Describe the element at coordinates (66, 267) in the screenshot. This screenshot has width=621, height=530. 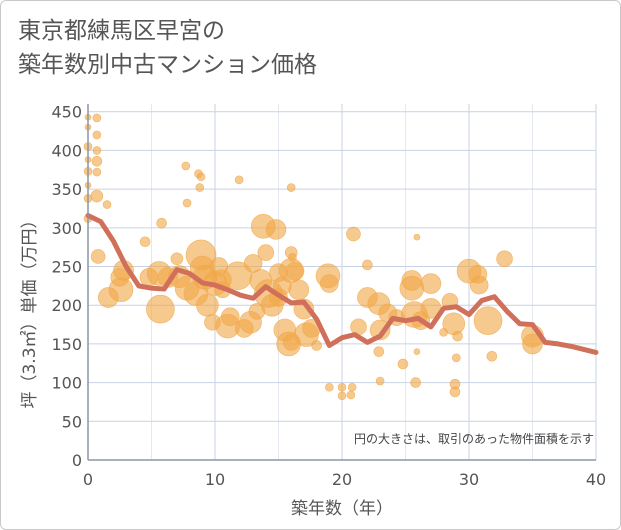
I see `y-tick-label: 250` at that location.